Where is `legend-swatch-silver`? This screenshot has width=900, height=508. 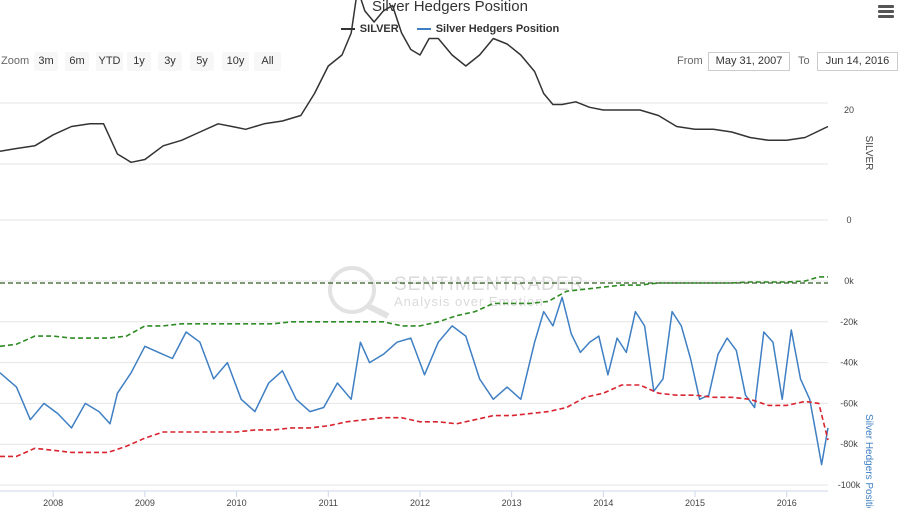 legend-swatch-silver is located at coordinates (347, 29).